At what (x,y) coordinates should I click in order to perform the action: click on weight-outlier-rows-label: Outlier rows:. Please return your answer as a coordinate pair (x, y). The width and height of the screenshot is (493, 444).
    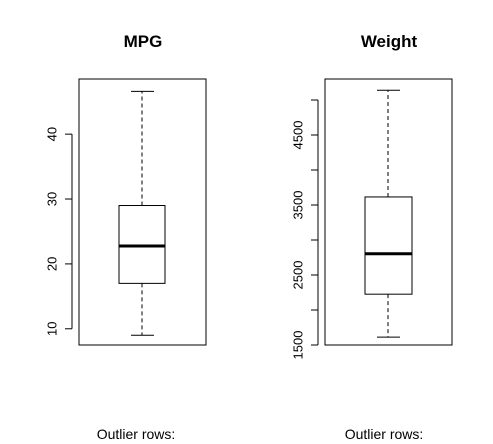
    Looking at the image, I should click on (384, 434).